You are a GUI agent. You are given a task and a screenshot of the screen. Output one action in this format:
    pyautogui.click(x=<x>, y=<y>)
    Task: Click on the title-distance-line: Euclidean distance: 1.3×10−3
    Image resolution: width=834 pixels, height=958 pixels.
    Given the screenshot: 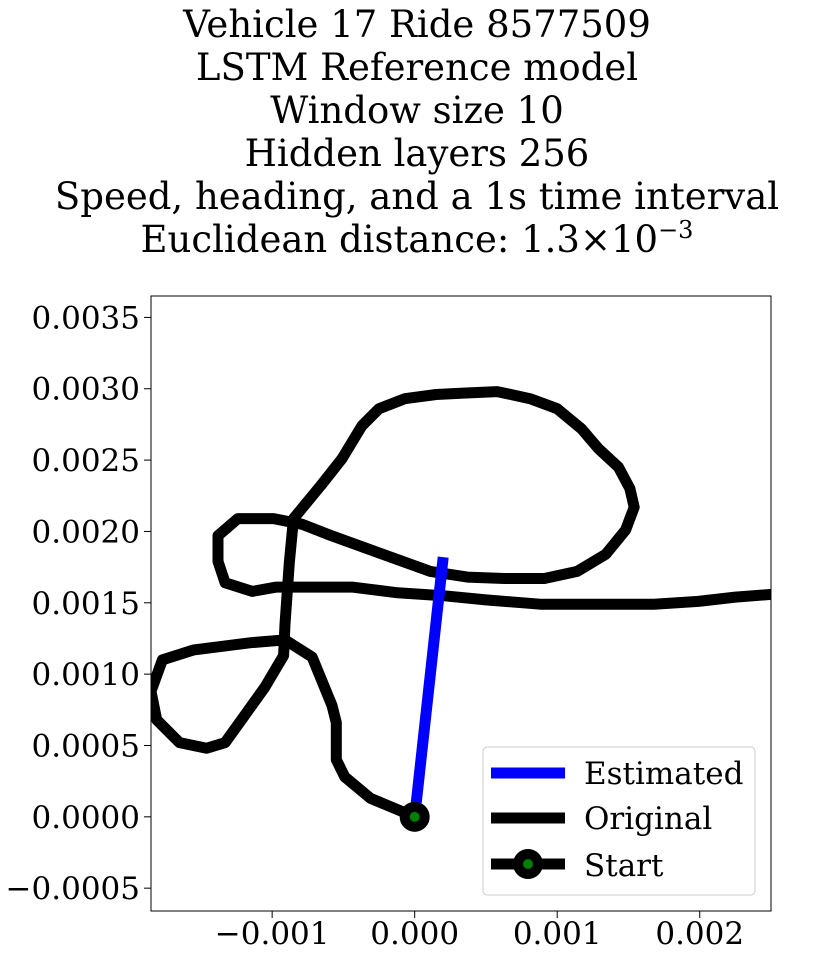 What is the action you would take?
    pyautogui.click(x=417, y=239)
    